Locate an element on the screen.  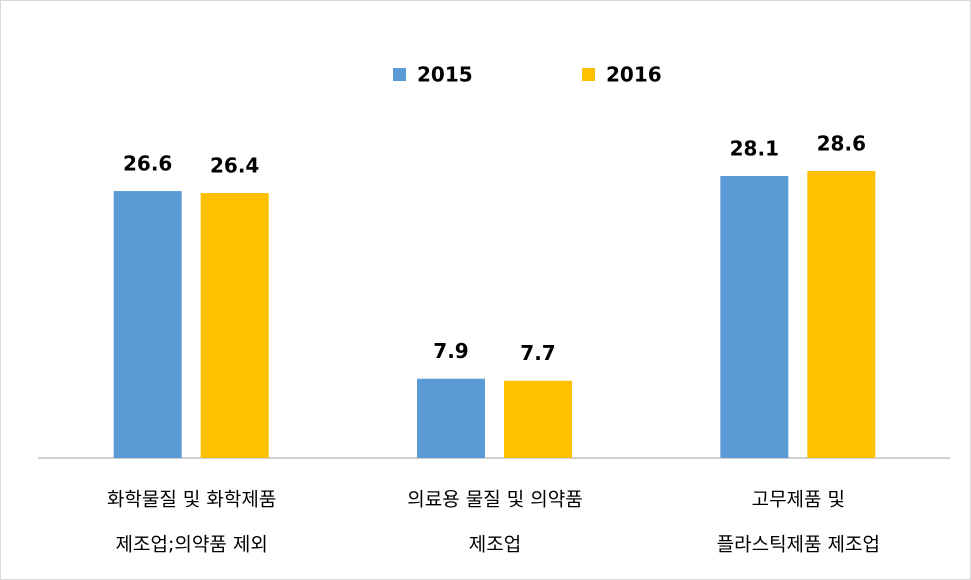
legend-label: 2016 is located at coordinates (634, 75).